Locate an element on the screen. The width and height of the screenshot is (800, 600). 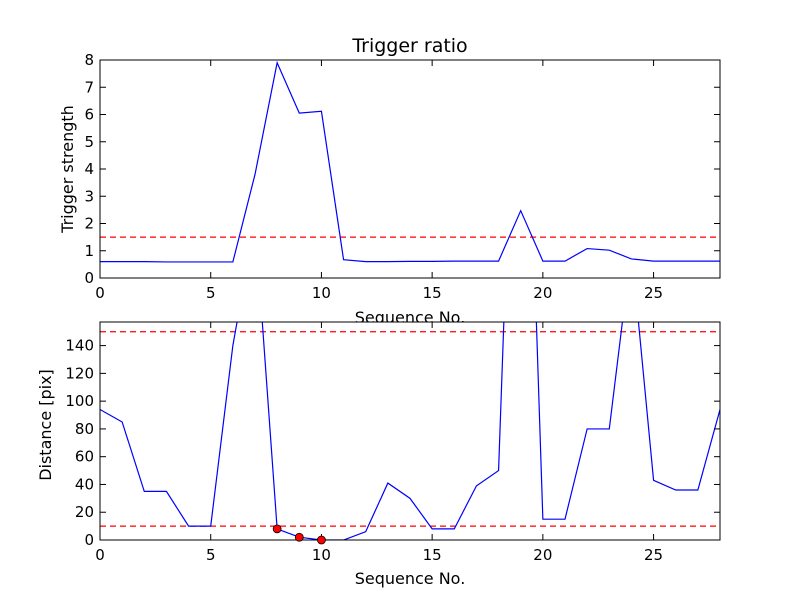
y-tick-label: 1 is located at coordinates (89, 251).